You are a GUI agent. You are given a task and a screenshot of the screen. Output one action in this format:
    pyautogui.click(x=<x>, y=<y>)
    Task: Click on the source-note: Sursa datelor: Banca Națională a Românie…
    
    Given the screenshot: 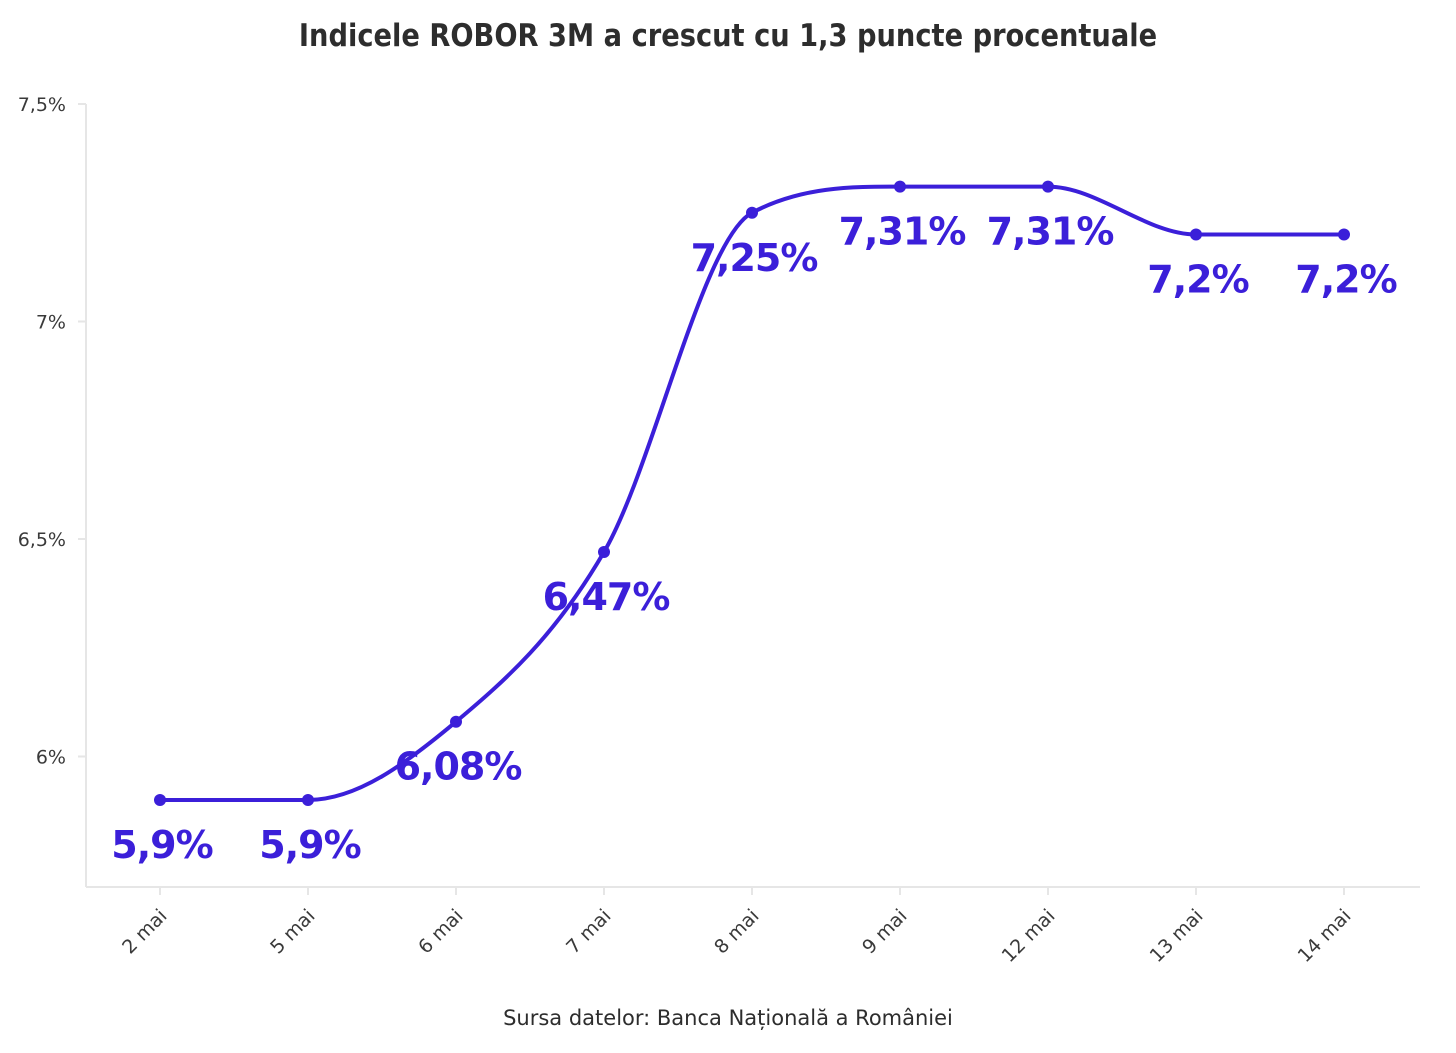 What is the action you would take?
    pyautogui.click(x=728, y=1018)
    